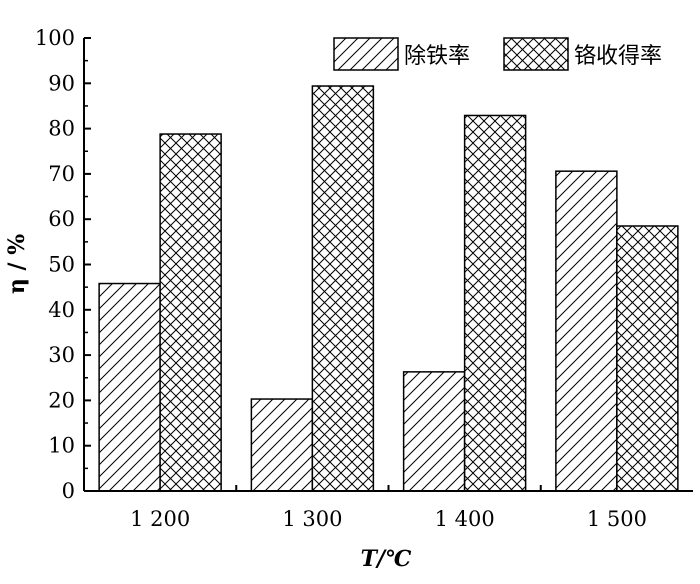 This screenshot has width=700, height=584. Describe the element at coordinates (68, 491) in the screenshot. I see `y-tick-label: 0` at that location.